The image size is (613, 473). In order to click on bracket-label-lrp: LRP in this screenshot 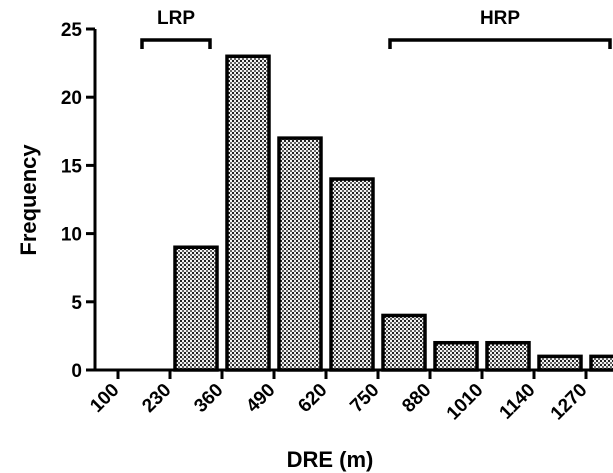, I will do `click(176, 18)`.